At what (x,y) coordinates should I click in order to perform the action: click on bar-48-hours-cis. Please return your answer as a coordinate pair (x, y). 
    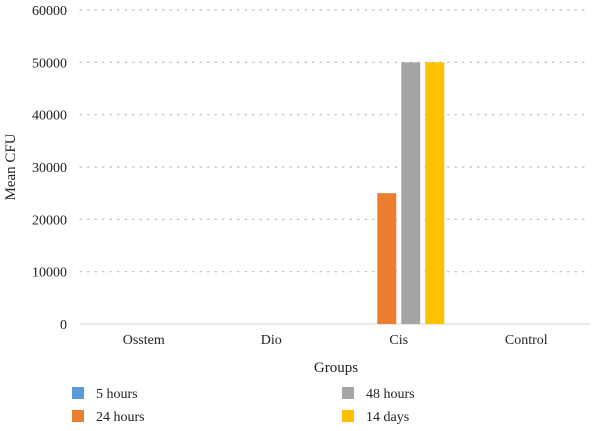
    Looking at the image, I should click on (411, 193).